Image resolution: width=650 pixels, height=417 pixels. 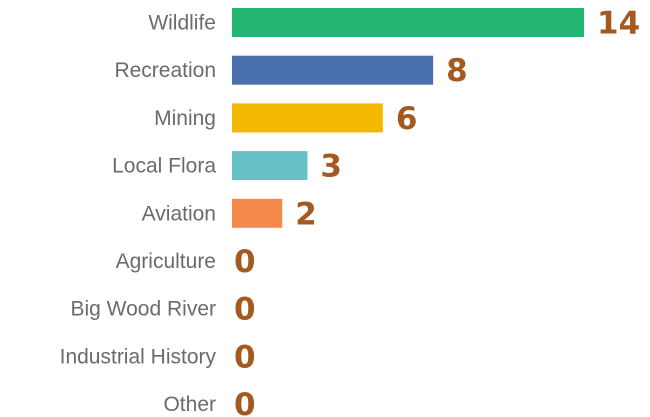 I want to click on category-label: Big Wood River, so click(x=143, y=309).